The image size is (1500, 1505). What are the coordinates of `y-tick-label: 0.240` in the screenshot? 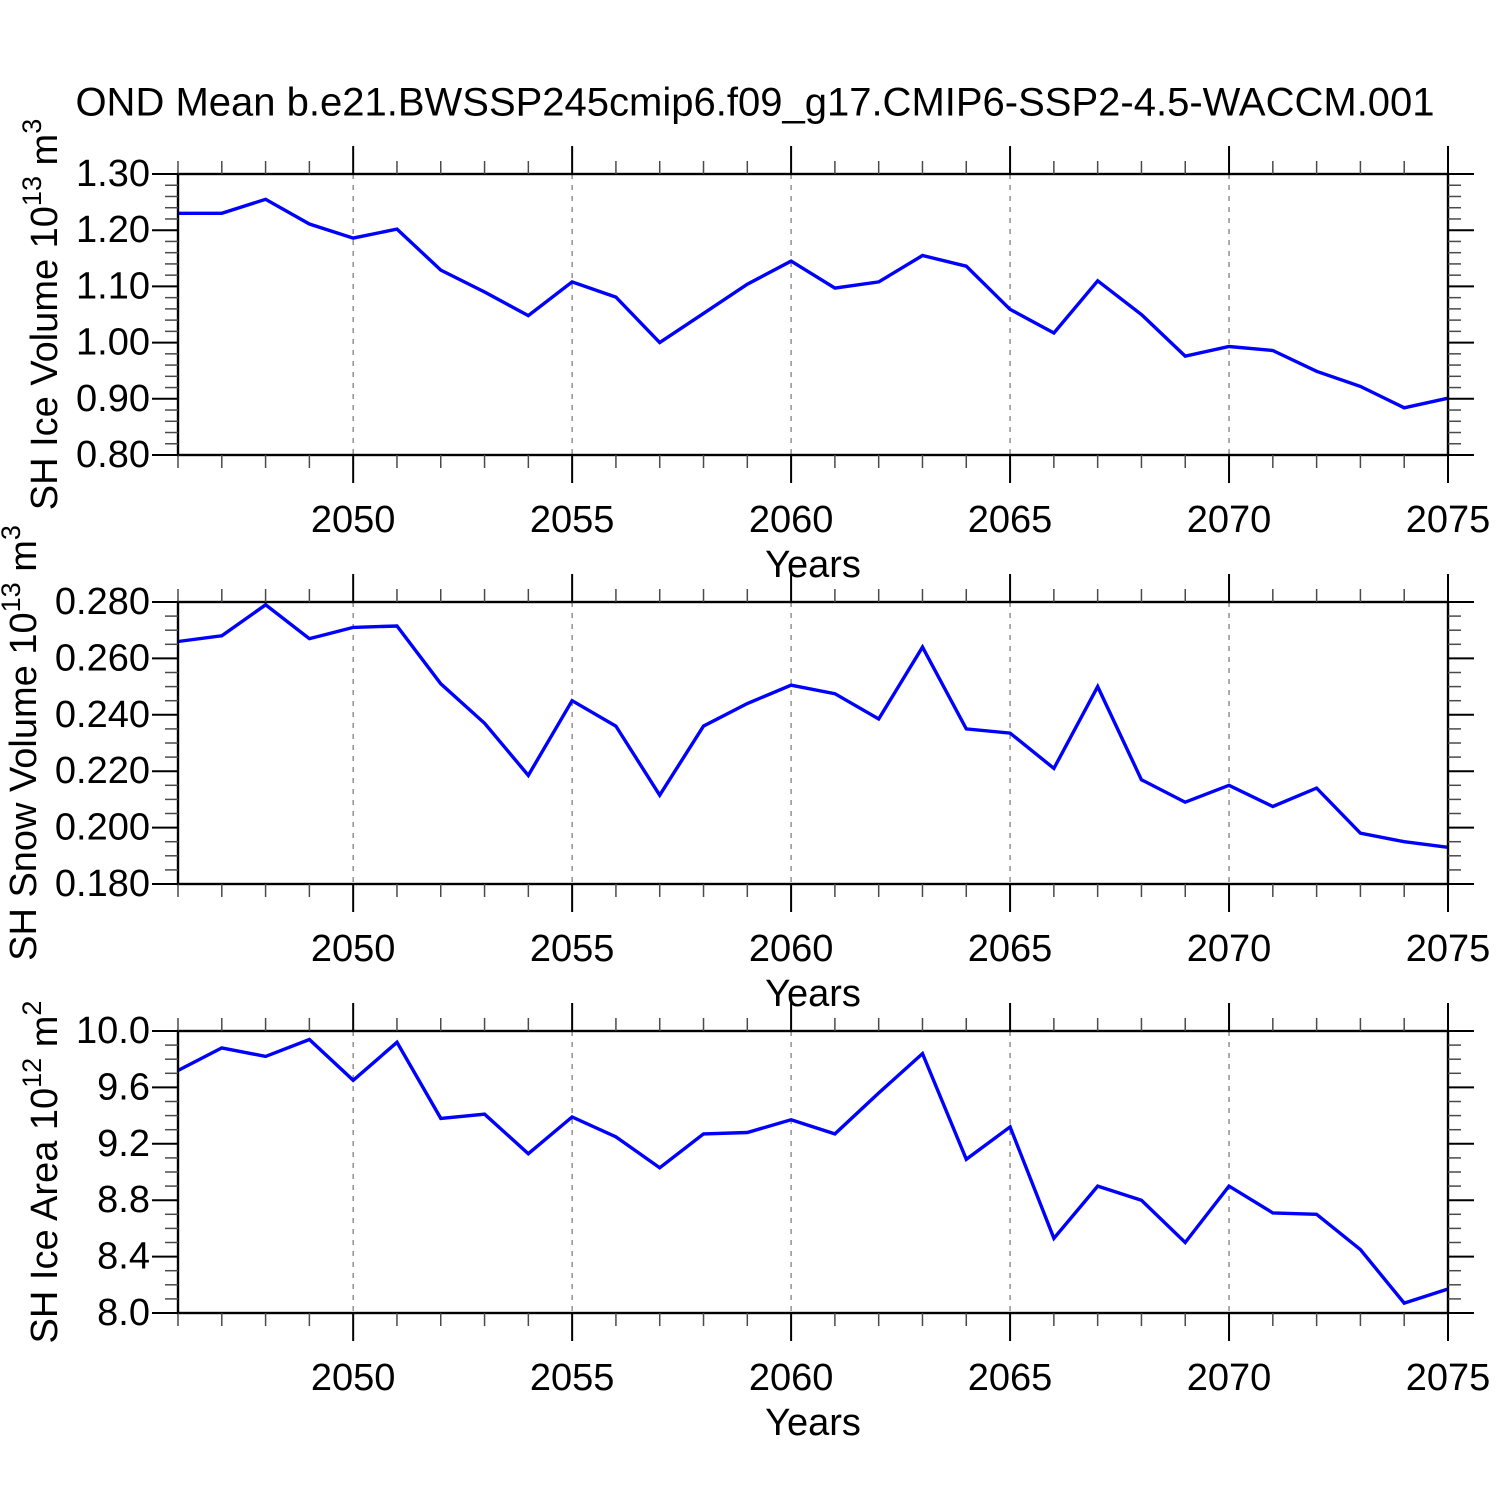 It's located at (102, 715).